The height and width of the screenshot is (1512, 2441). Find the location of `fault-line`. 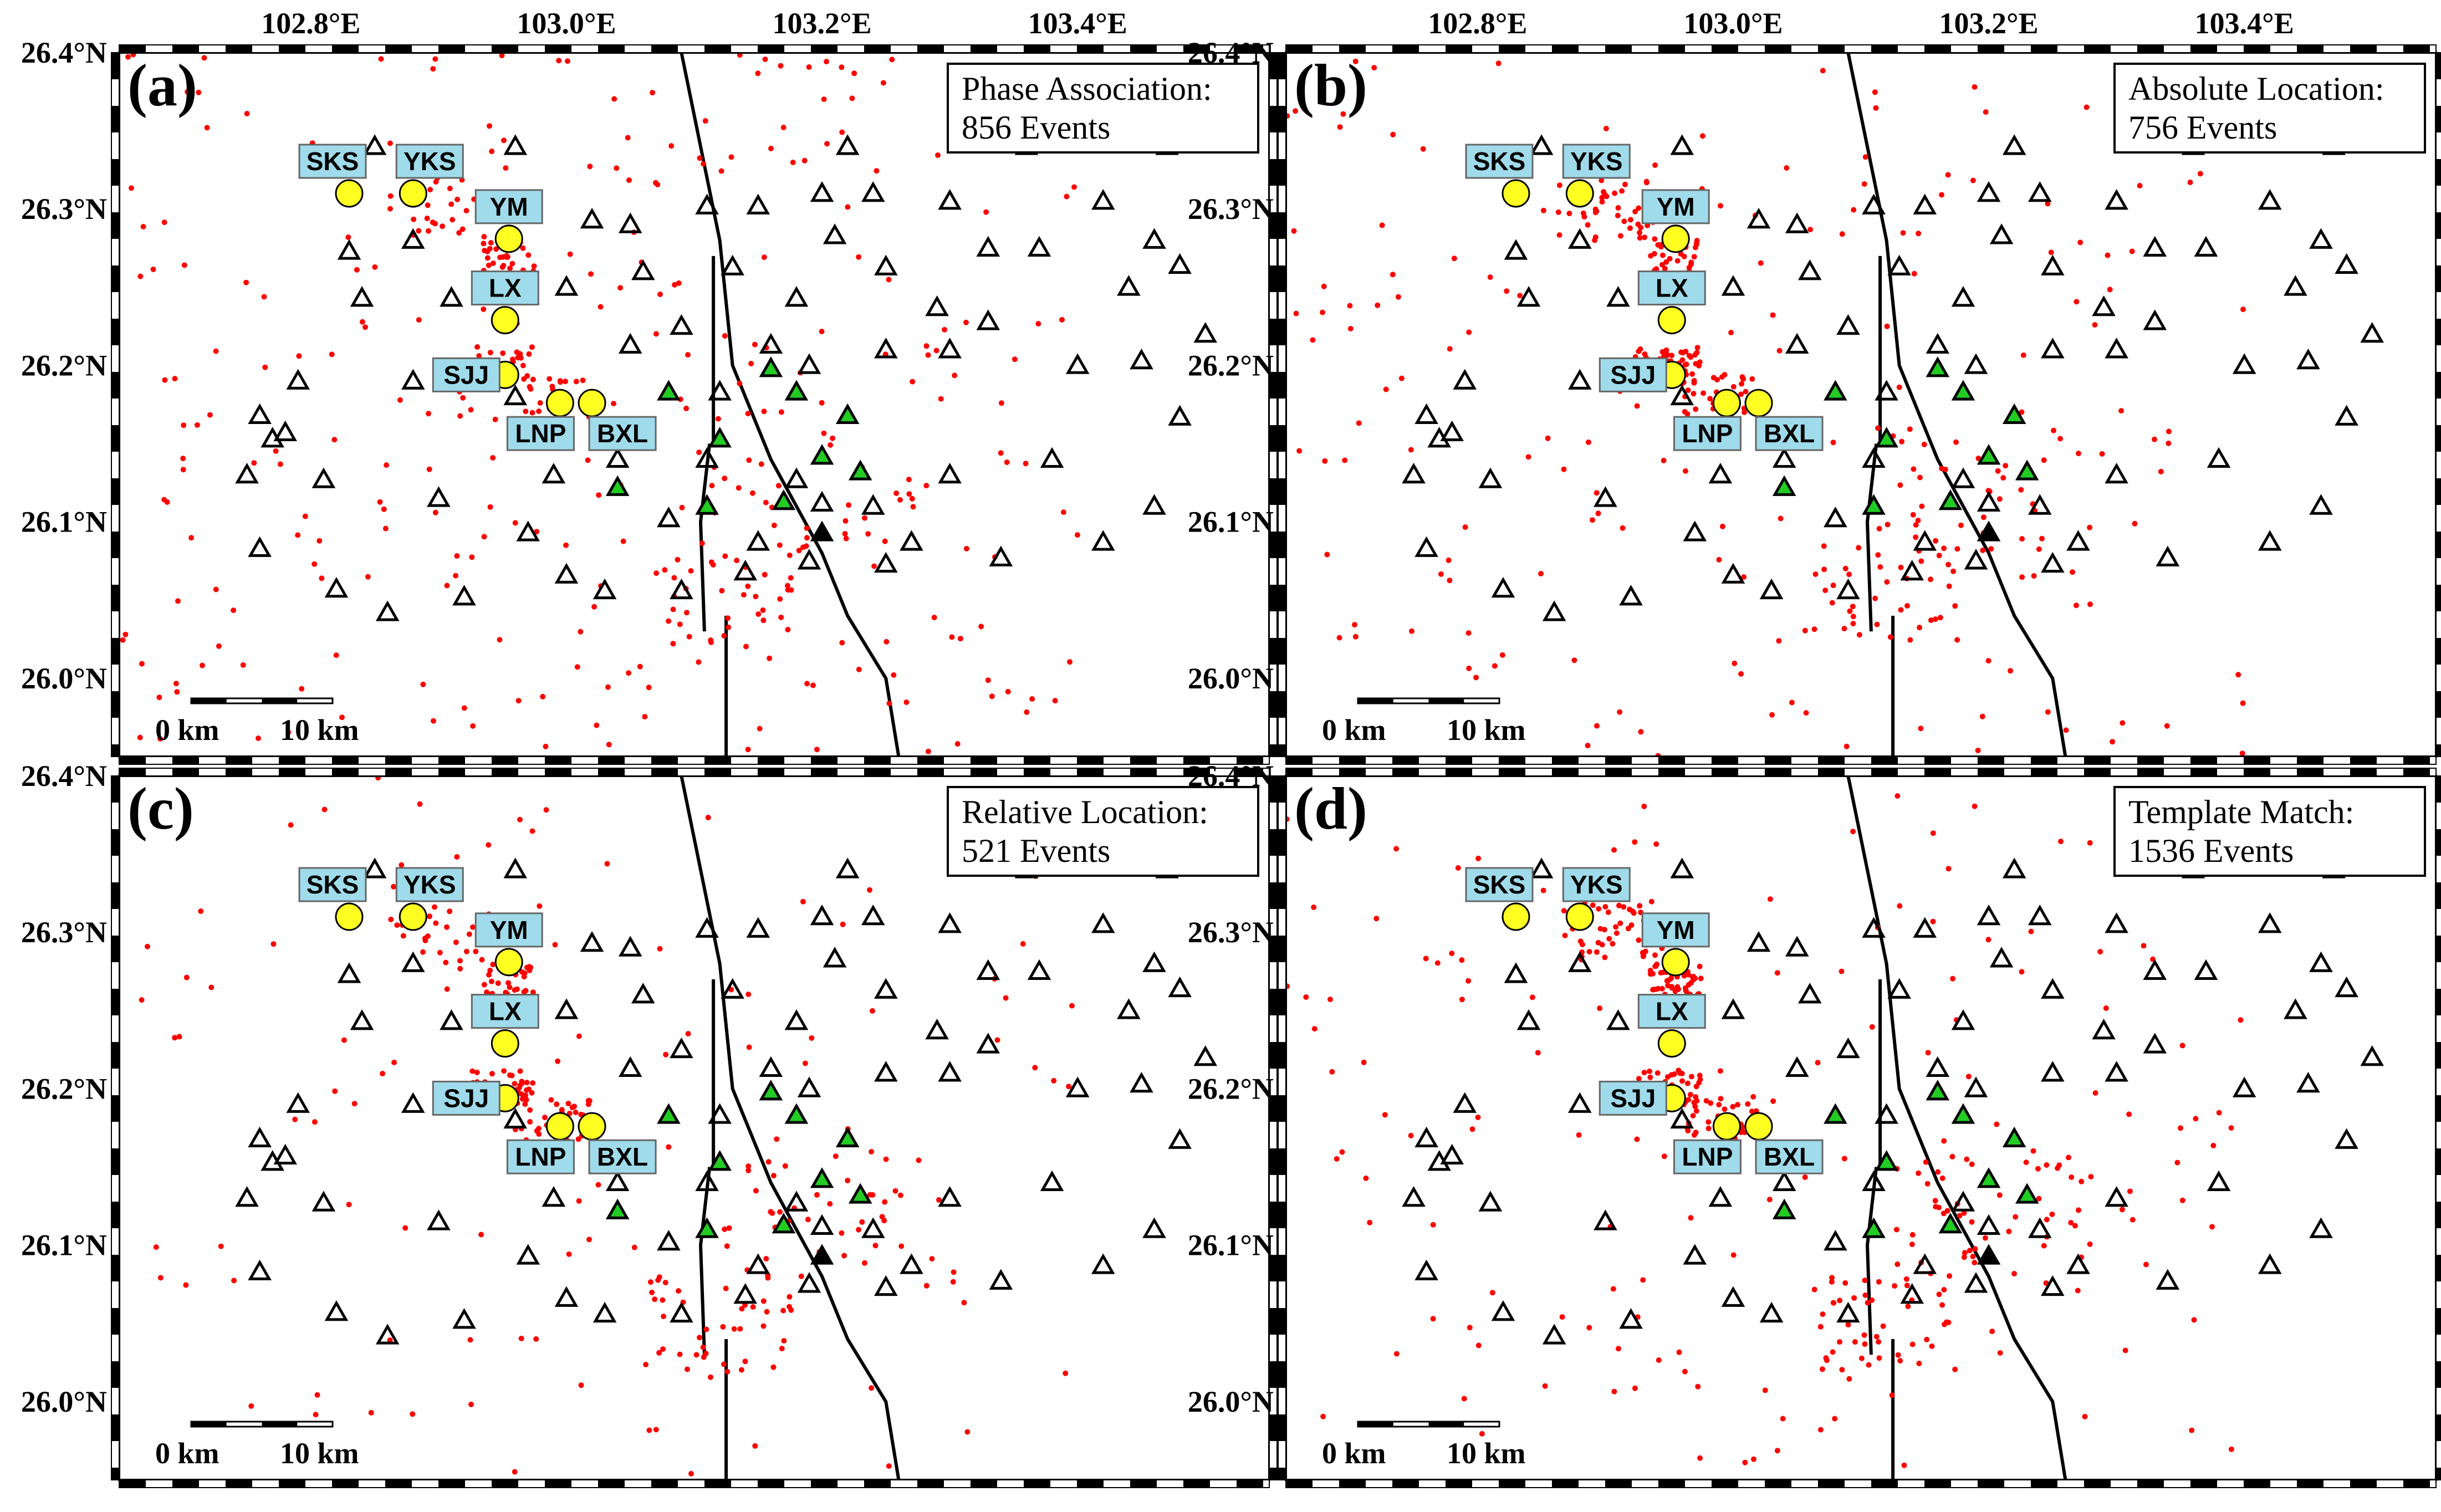

fault-line is located at coordinates (1872, 537).